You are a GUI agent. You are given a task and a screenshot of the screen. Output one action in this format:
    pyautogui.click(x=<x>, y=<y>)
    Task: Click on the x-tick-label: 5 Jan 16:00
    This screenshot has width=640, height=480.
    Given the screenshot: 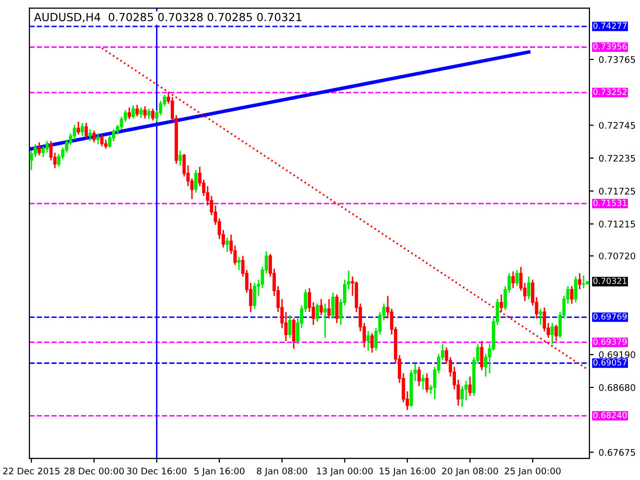 What is the action you would take?
    pyautogui.click(x=219, y=472)
    